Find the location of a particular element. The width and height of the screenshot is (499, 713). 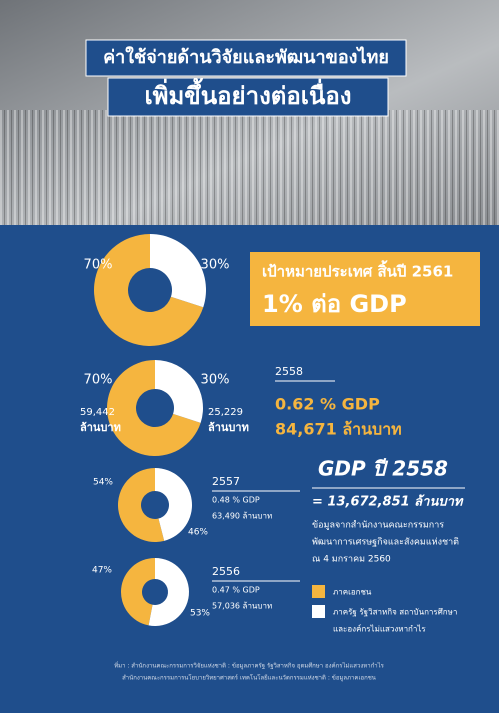

value-label: 46% is located at coordinates (198, 533).